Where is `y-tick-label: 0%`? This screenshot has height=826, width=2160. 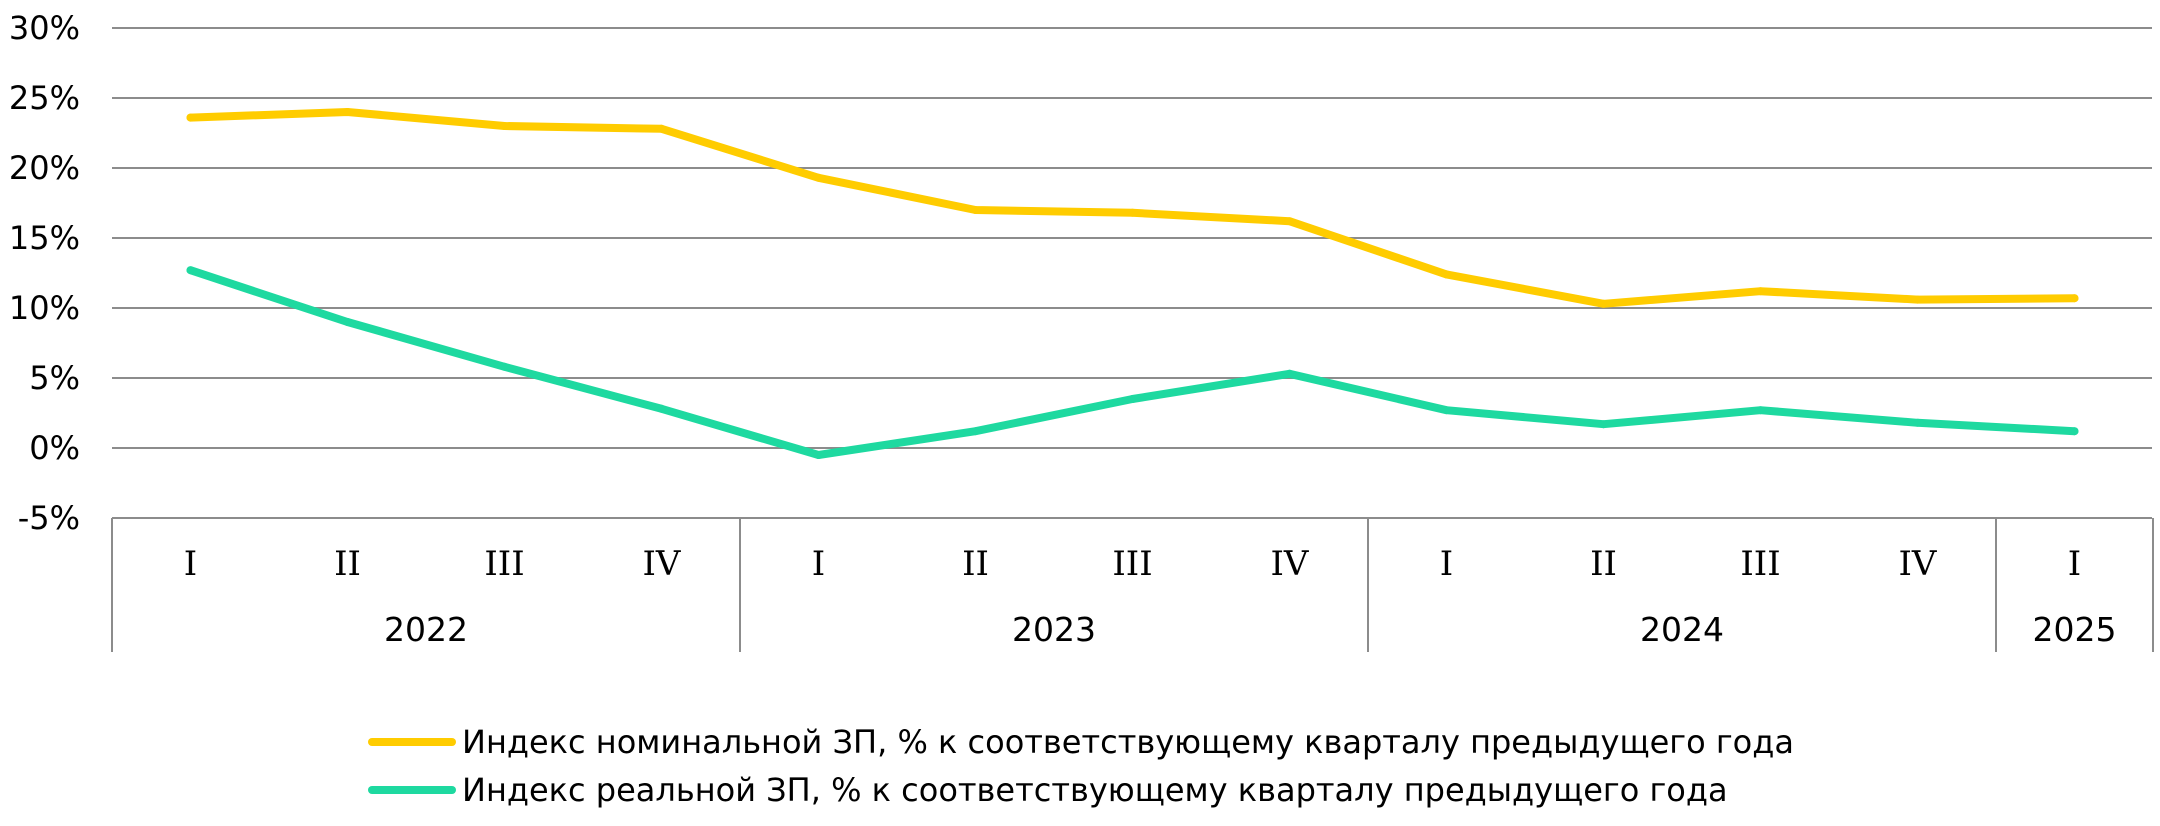
y-tick-label: 0% is located at coordinates (54, 448).